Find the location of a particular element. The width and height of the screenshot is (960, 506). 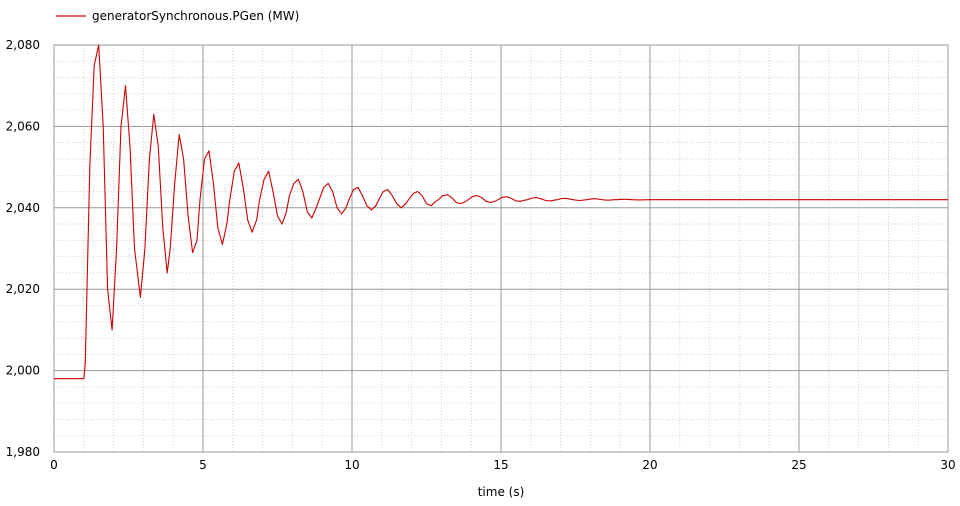

x-tick-label: 5 is located at coordinates (203, 465).